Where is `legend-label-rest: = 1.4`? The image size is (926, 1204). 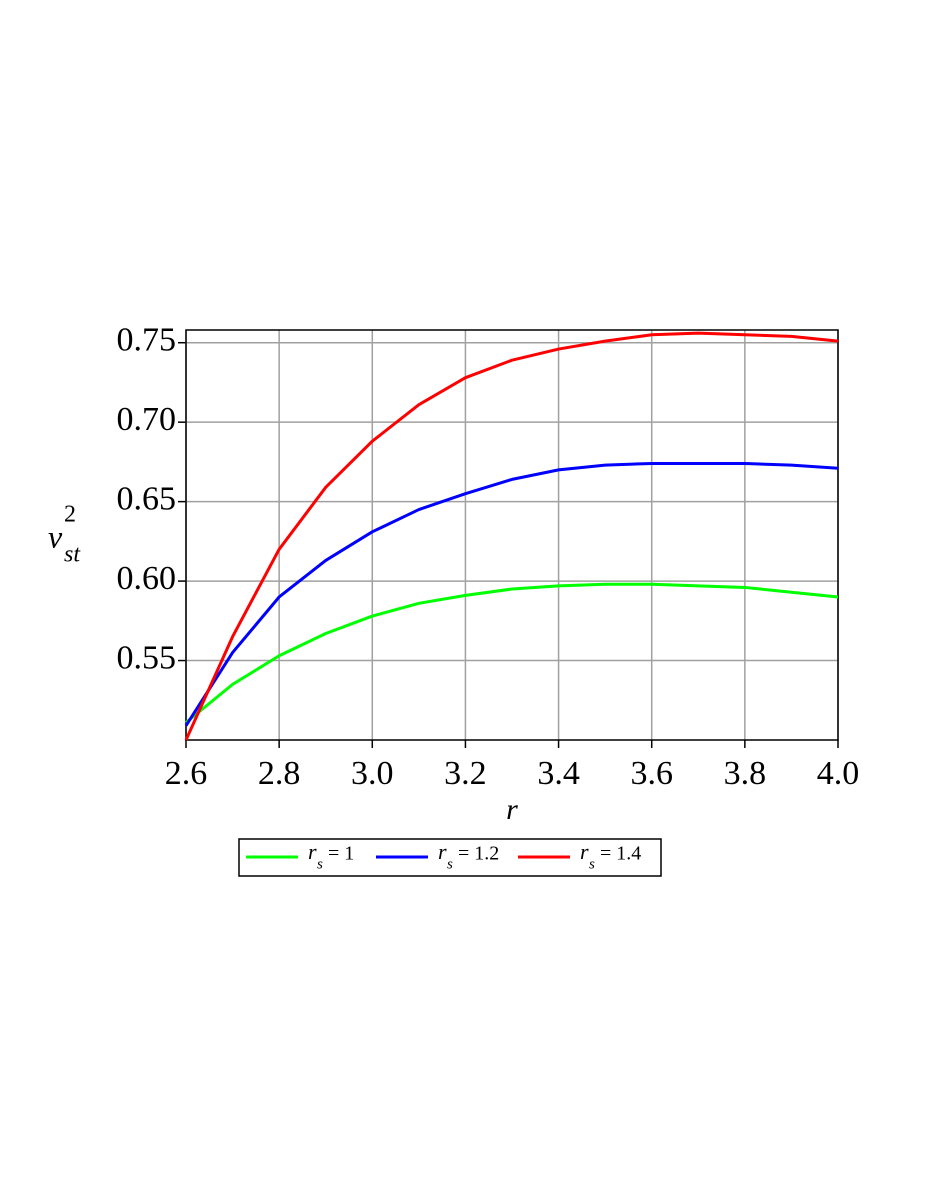
legend-label-rest: = 1.4 is located at coordinates (620, 854).